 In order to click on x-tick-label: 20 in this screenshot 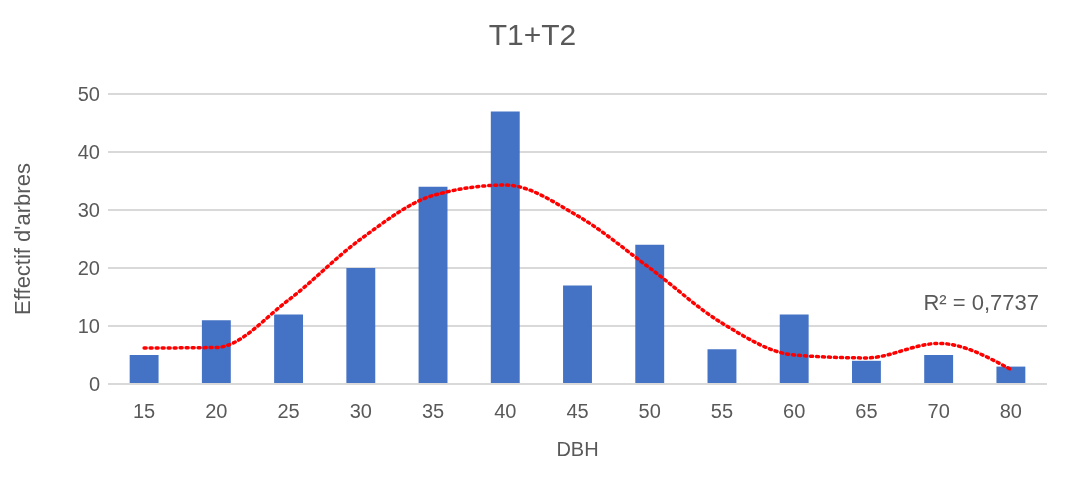, I will do `click(216, 411)`.